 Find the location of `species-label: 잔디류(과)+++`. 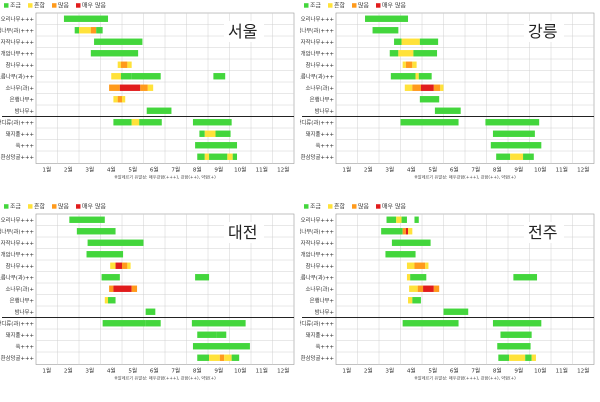

species-label: 잔디류(과)+++ is located at coordinates (17, 323).